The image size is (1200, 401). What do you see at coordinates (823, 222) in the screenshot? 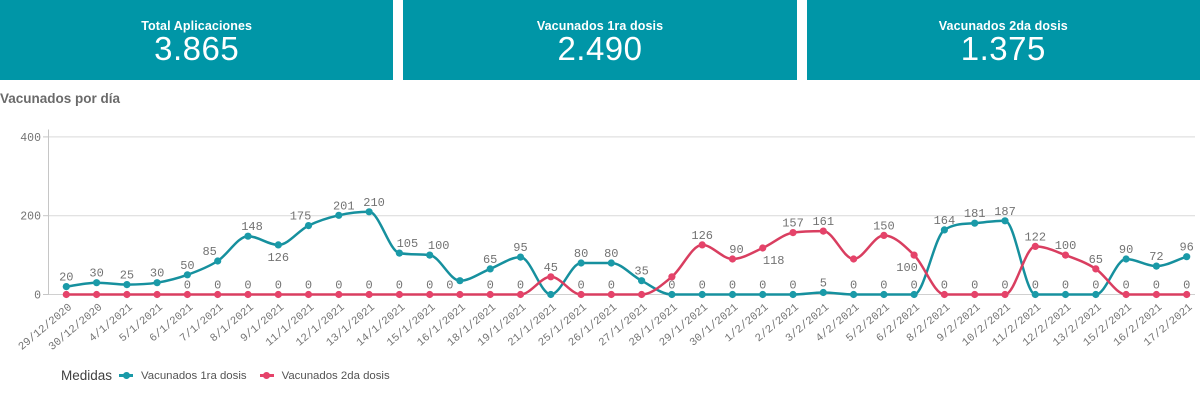
I see `svg-text: 161` at bounding box center [823, 222].